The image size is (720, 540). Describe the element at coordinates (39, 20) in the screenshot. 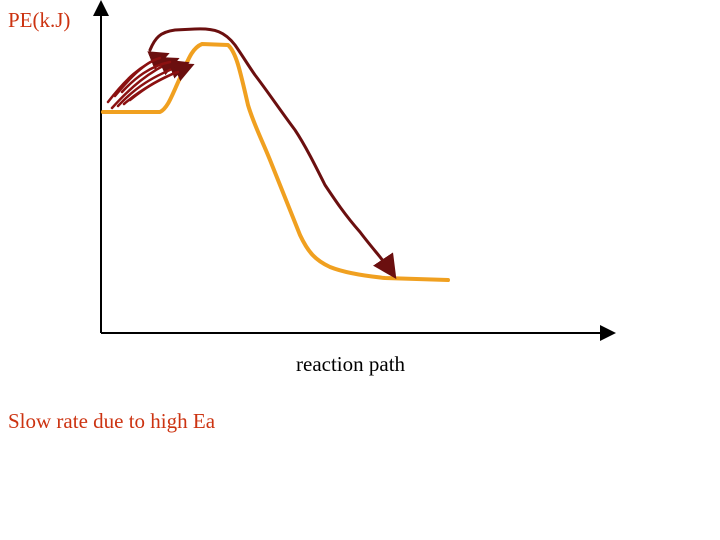

I see `y-axis-label: PE(k.J)` at that location.